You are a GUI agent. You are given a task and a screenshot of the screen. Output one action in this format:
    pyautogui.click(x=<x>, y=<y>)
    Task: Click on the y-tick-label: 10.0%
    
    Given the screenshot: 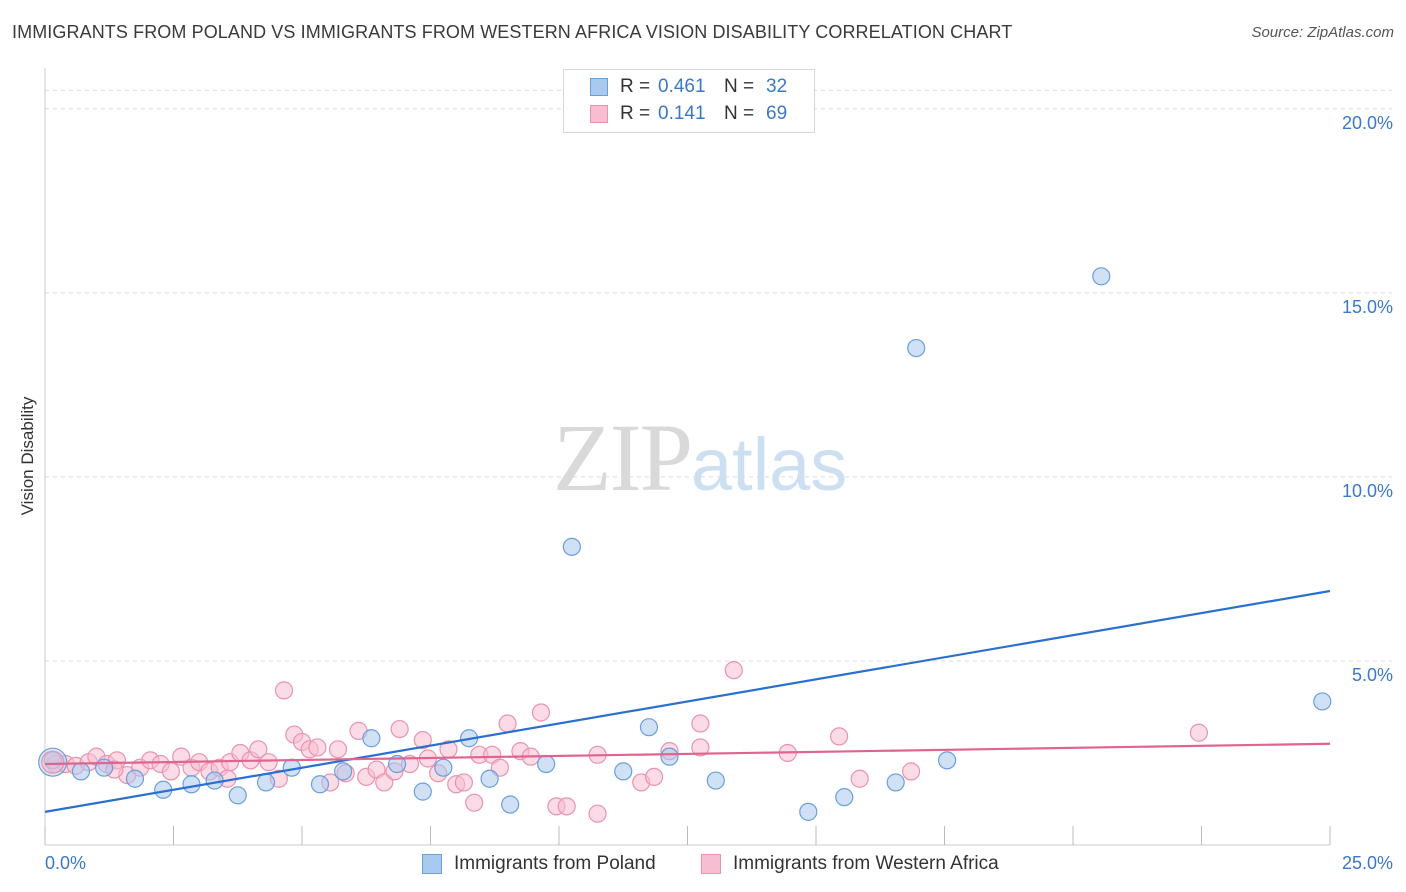 What is the action you would take?
    pyautogui.click(x=1367, y=491)
    